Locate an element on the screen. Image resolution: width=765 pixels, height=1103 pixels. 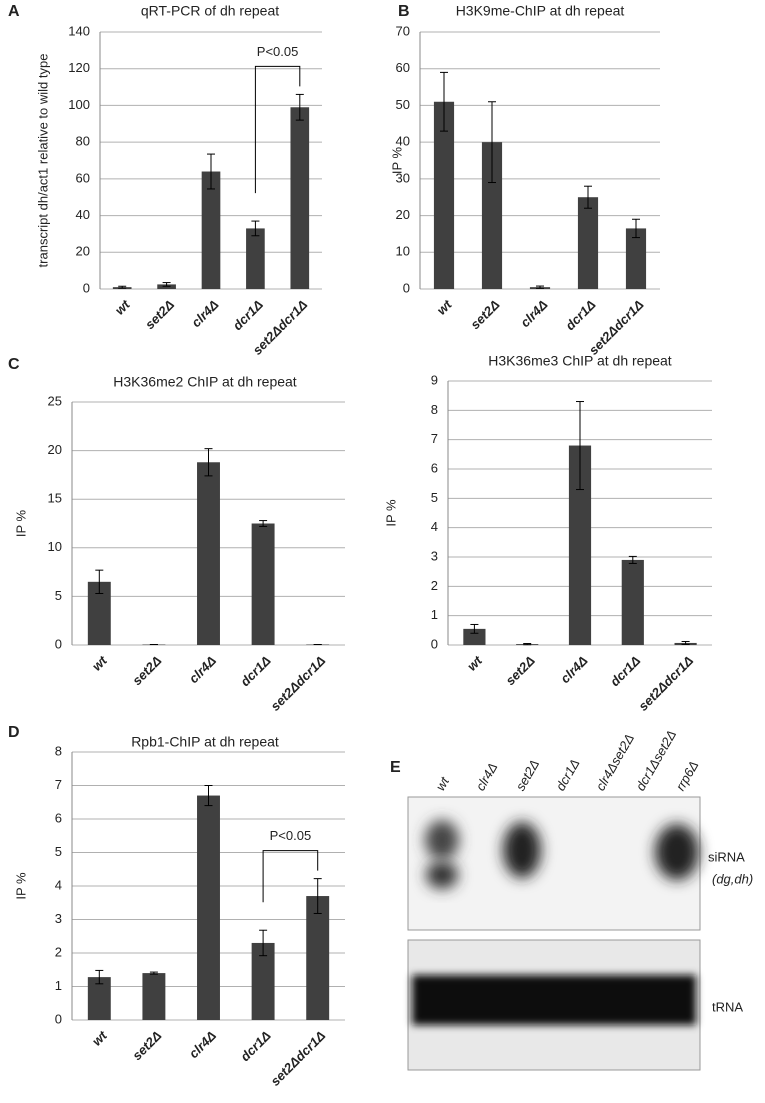
y-tick-label: 8 is located at coordinates (434, 409).